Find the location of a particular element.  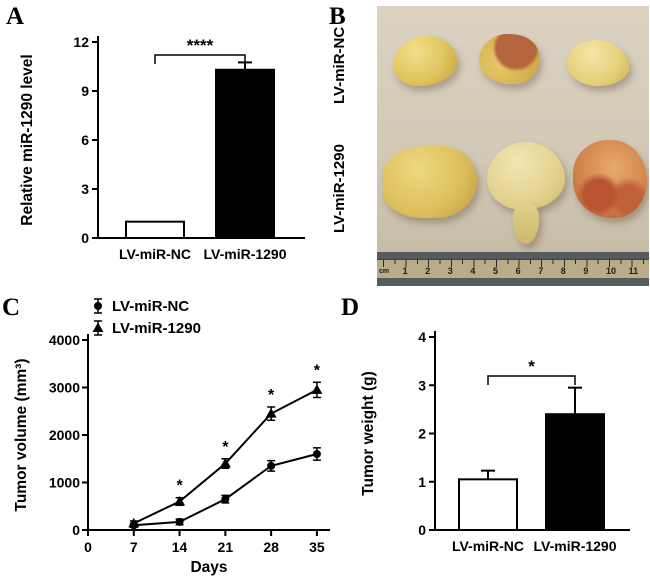

svg-text: Relative miR-1290 level is located at coordinates (27, 139).